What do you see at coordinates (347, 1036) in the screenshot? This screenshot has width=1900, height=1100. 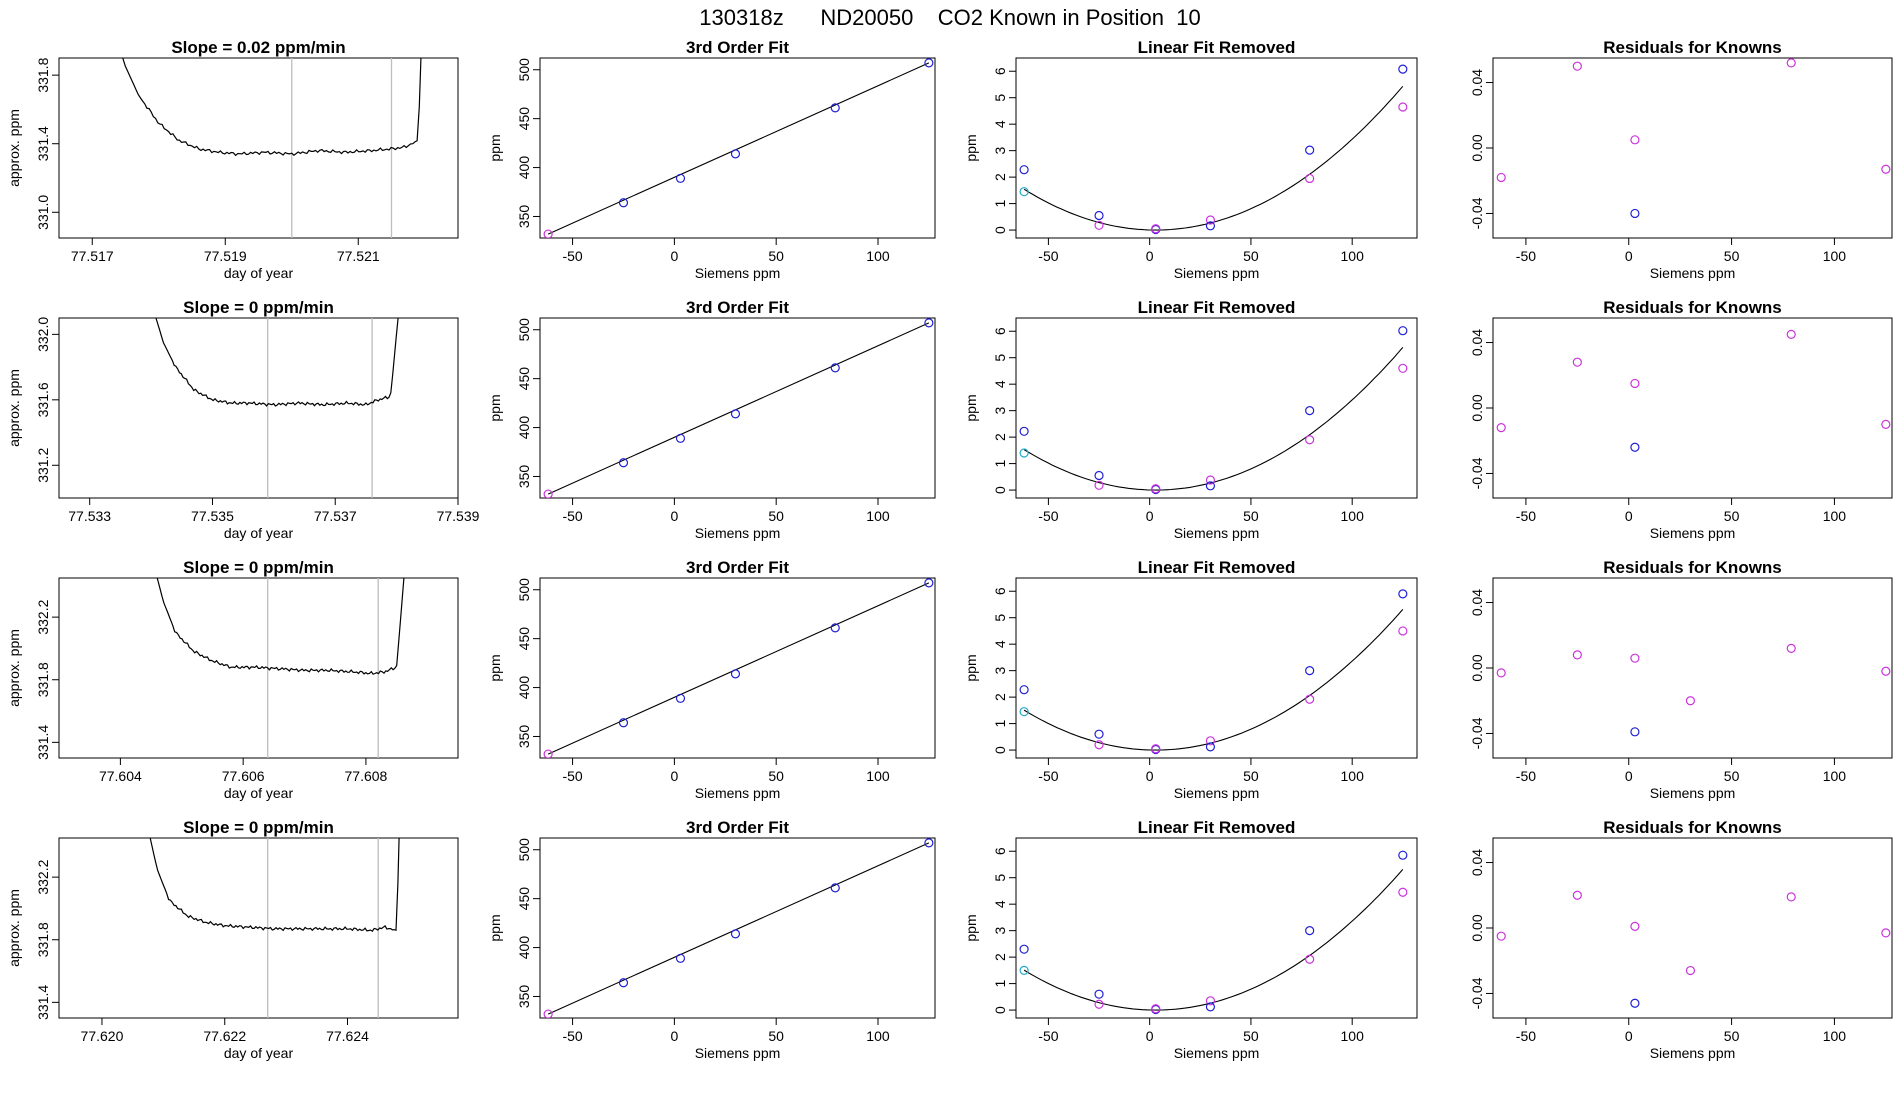 I see `x-tick-label: 77.624` at bounding box center [347, 1036].